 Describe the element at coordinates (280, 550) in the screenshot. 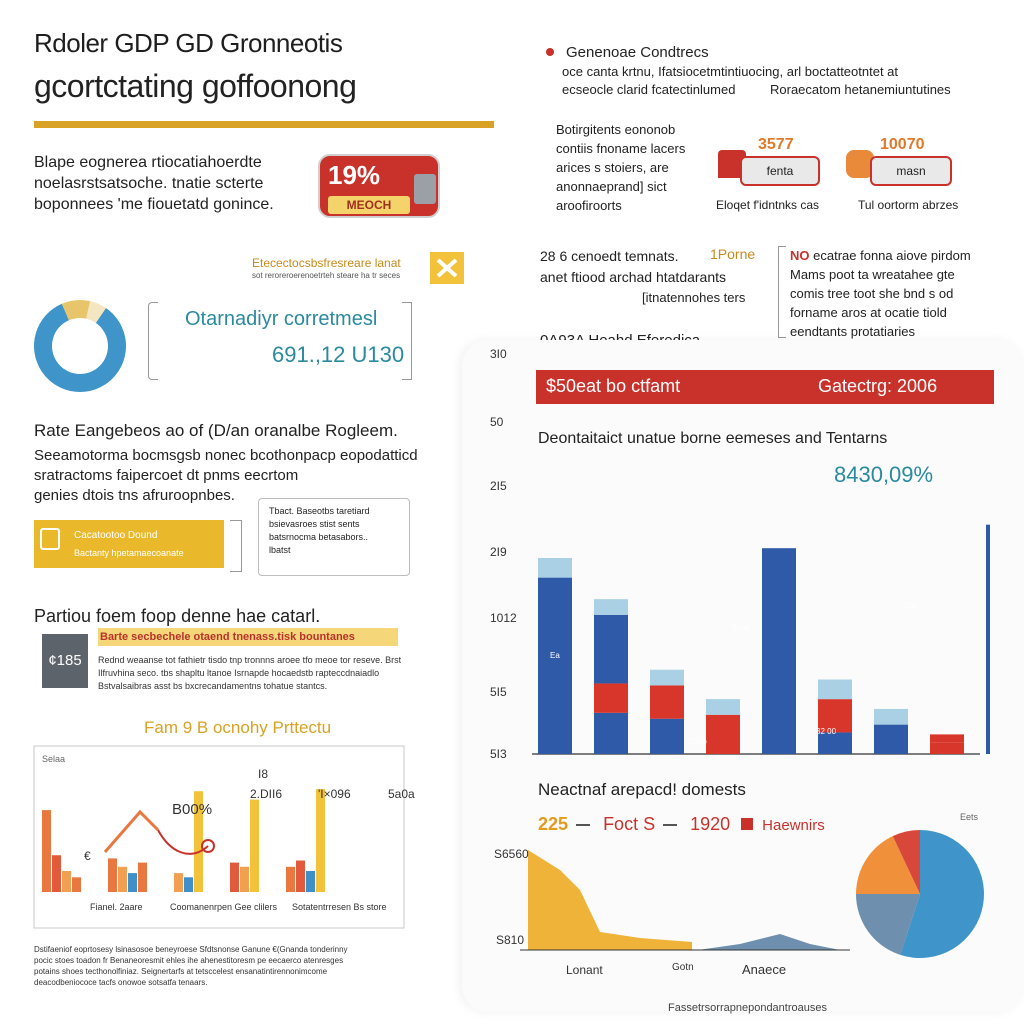

I see `quote-line: lbatst` at that location.